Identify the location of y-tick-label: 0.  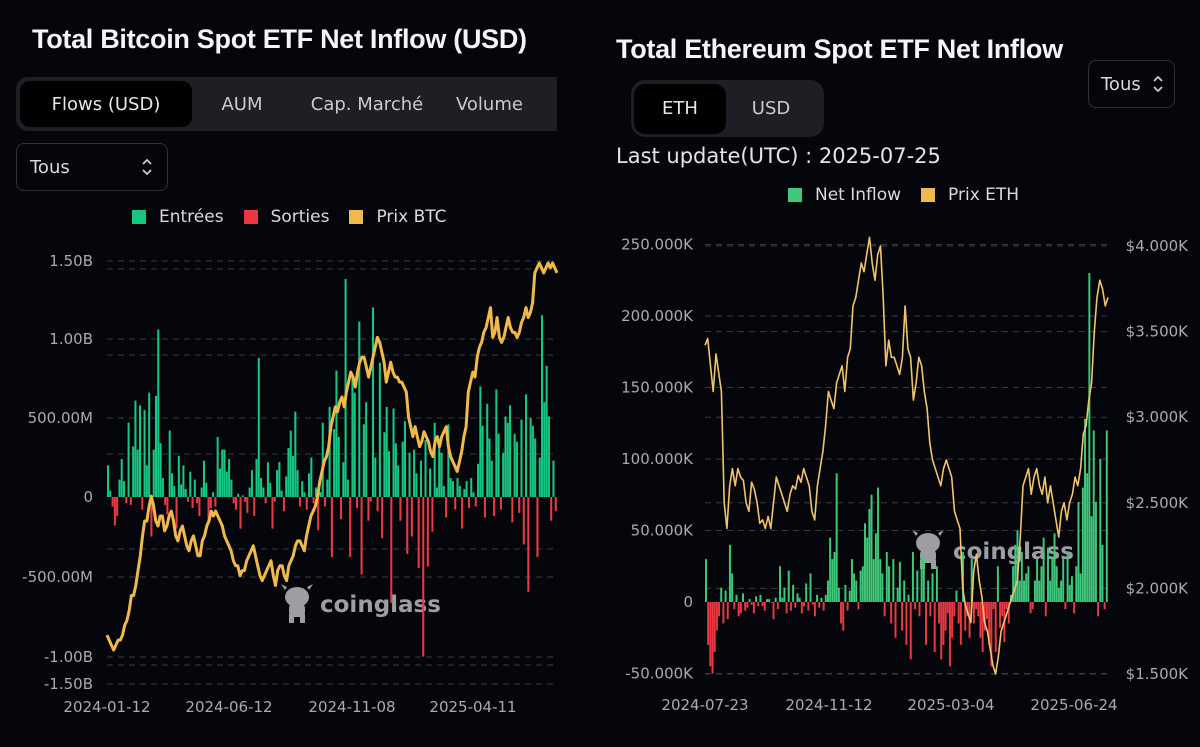
(88, 497).